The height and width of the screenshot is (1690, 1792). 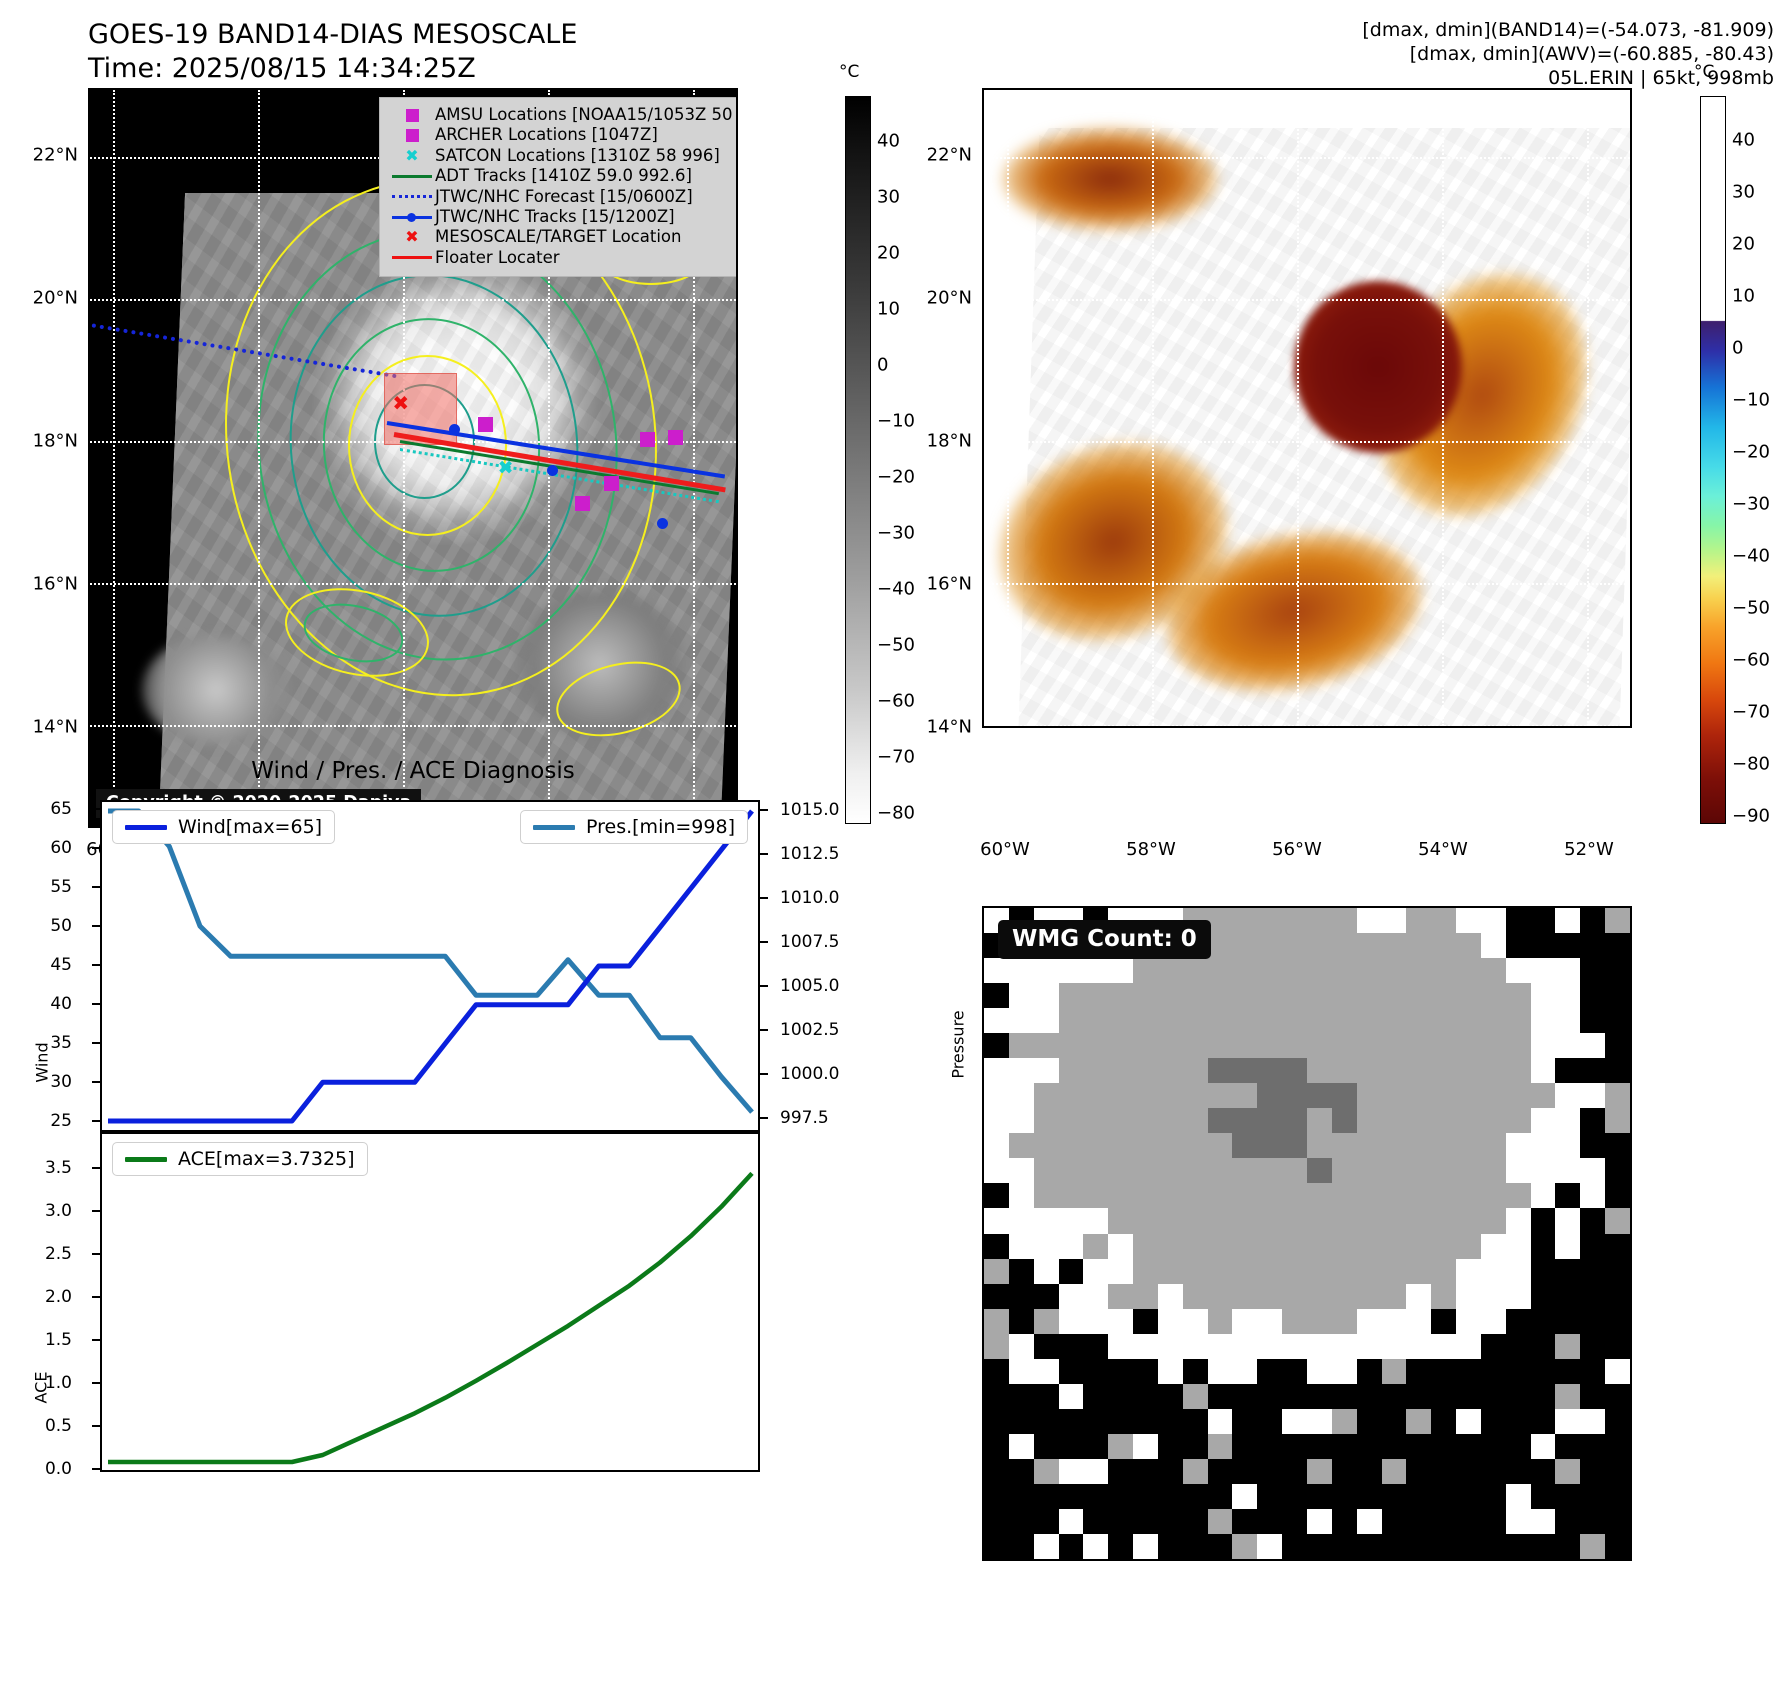 What do you see at coordinates (58, 1383) in the screenshot?
I see `ace-ytick: 1.0` at bounding box center [58, 1383].